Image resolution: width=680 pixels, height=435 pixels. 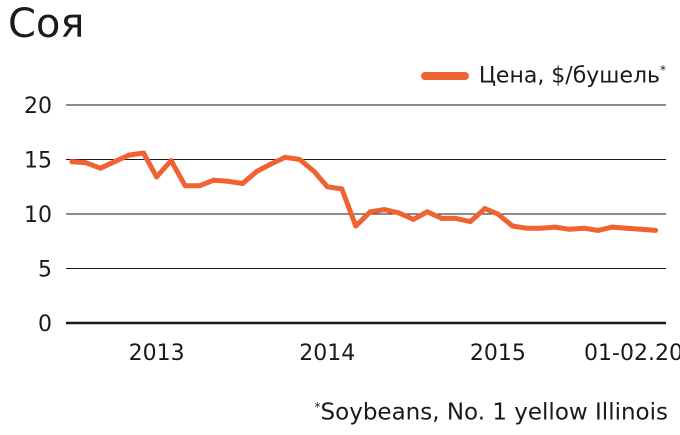 I want to click on chart-title: Соя, so click(x=46, y=24).